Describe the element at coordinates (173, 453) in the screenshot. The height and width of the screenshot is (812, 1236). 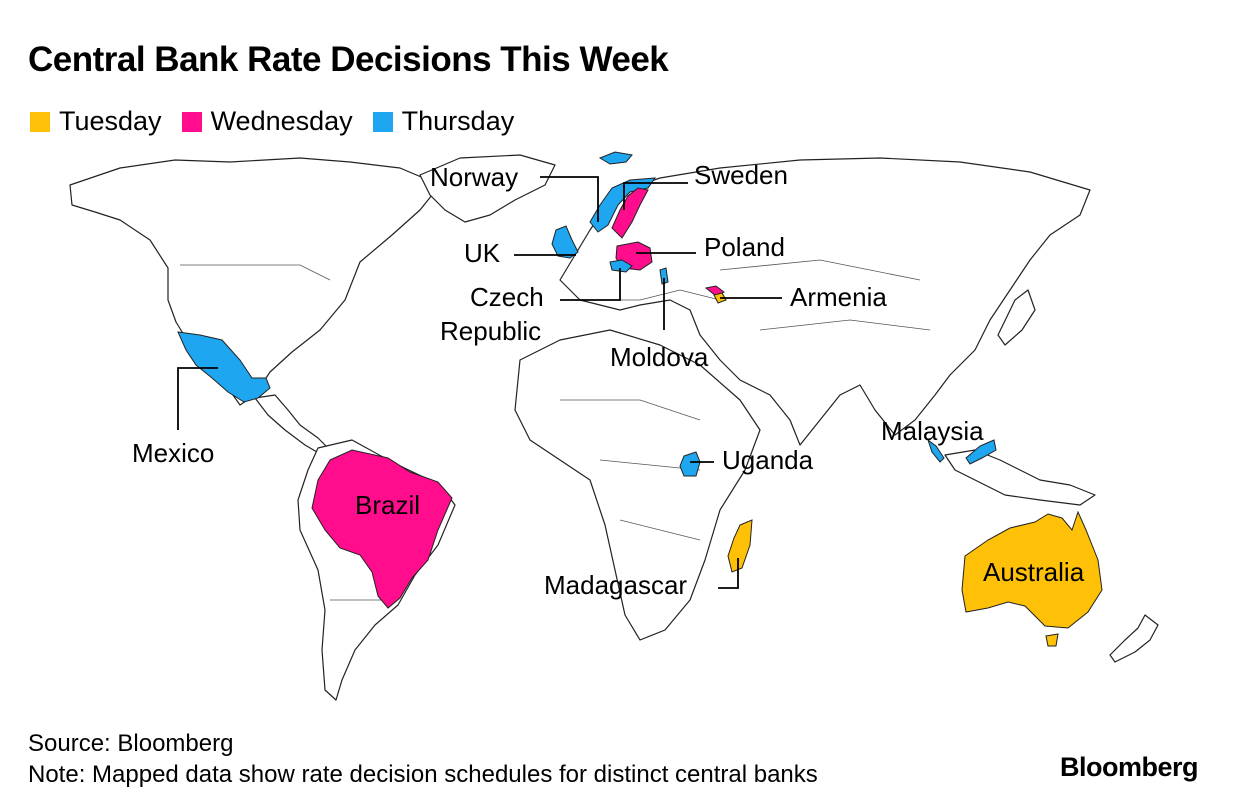
I see `label-mexico: Mexico` at that location.